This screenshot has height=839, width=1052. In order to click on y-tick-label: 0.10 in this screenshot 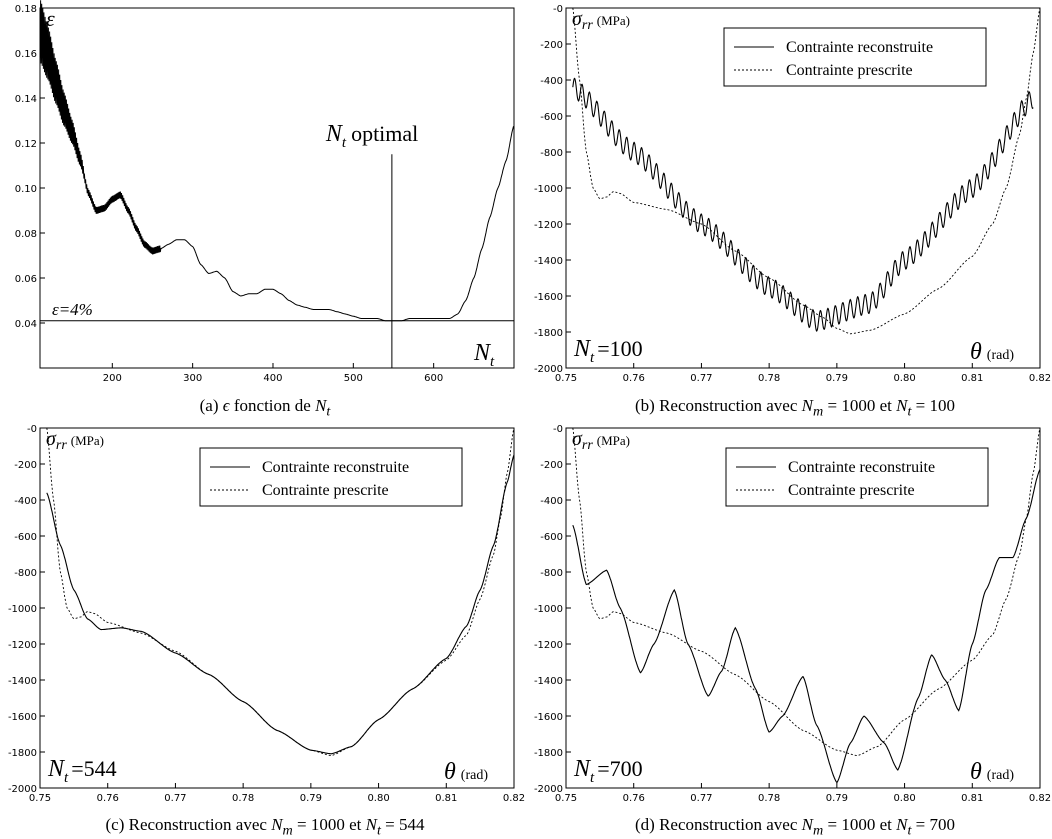, I will do `click(26, 189)`.